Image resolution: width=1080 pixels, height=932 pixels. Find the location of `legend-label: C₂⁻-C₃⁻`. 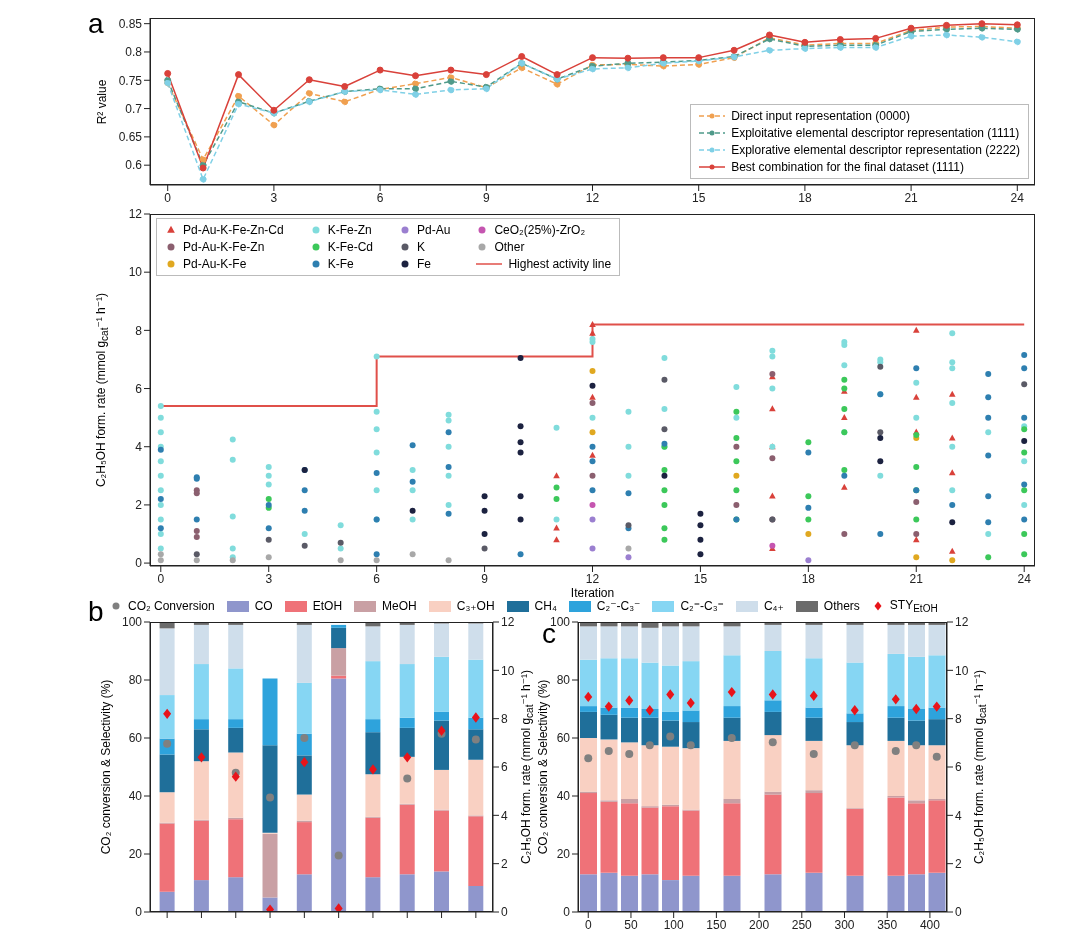

legend-label: C₂⁻-C₃⁻ is located at coordinates (618, 606).